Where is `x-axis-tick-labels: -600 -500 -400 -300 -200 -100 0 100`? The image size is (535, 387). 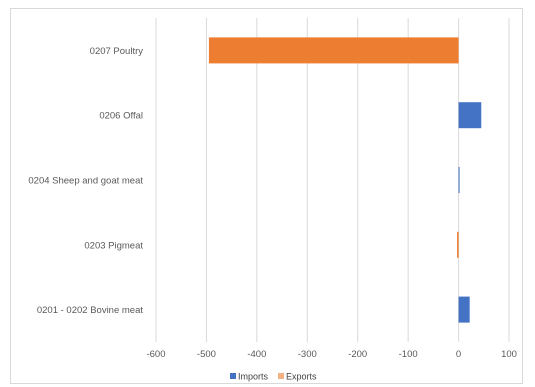
x-axis-tick-labels: -600 -500 -400 -300 -200 -100 0 100 is located at coordinates (331, 354).